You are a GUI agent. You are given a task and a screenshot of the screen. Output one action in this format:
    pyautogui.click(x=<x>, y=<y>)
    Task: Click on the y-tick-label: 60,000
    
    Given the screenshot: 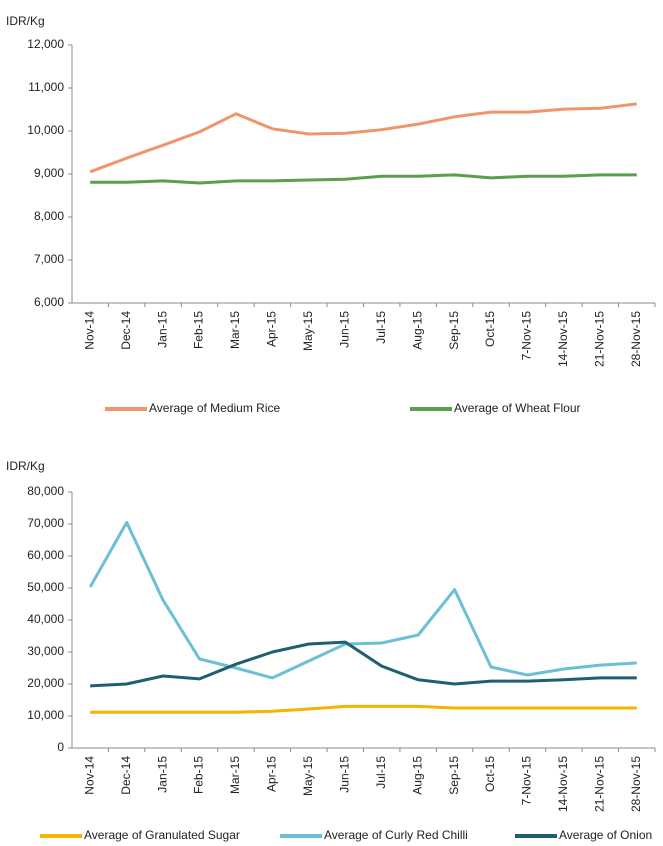 What is the action you would take?
    pyautogui.click(x=45, y=555)
    